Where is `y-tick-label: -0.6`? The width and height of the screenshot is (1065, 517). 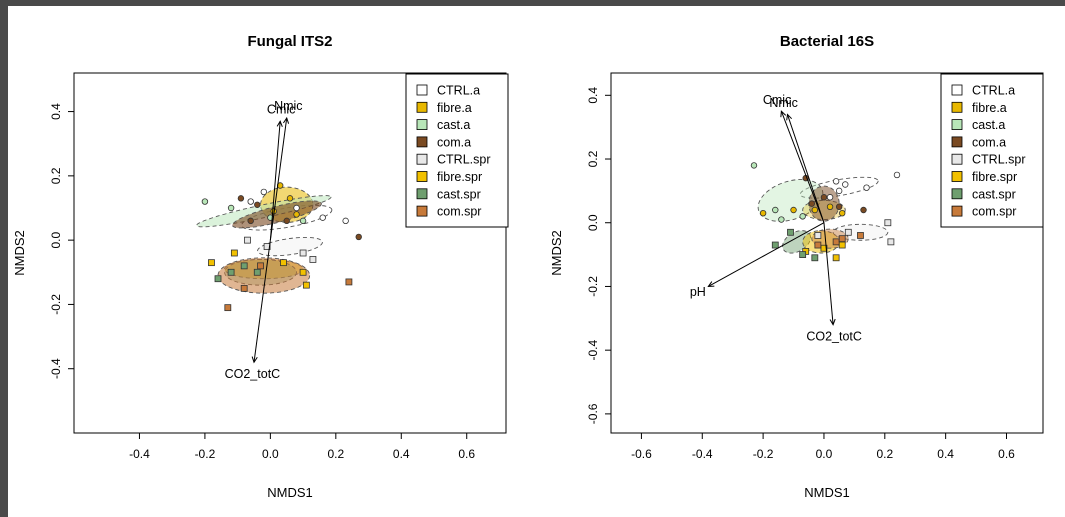
y-tick-label: -0.6 is located at coordinates (593, 413).